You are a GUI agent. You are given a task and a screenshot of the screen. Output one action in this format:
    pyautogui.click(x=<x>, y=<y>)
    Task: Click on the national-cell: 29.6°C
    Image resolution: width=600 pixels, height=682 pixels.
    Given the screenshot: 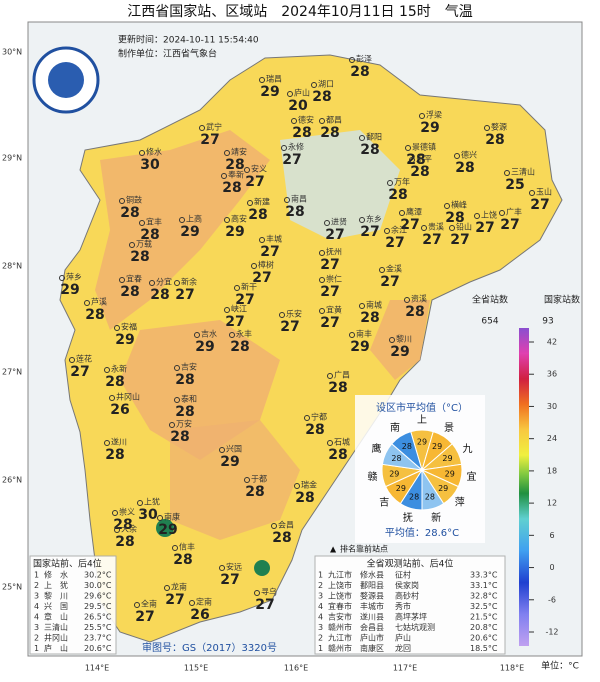 What is the action you would take?
    pyautogui.click(x=98, y=596)
    